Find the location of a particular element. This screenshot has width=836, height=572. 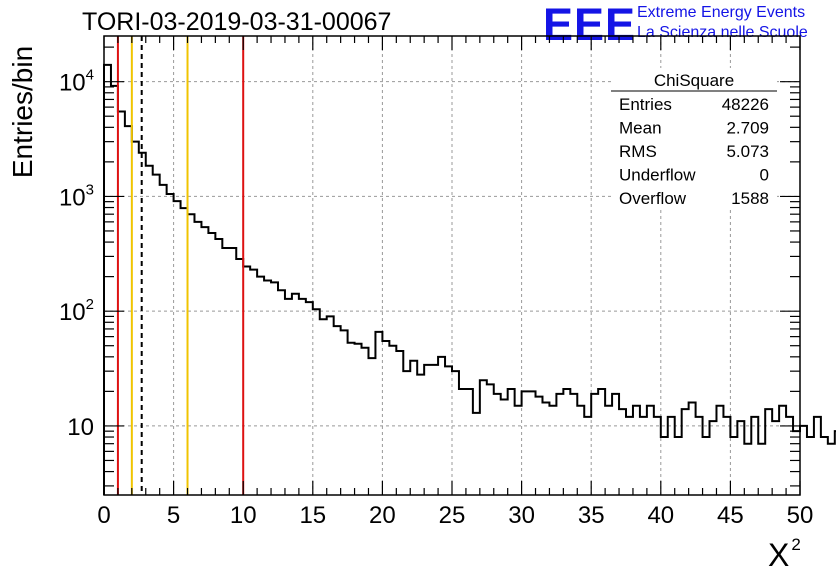

stats-value-mean: 2.709 is located at coordinates (747, 128).